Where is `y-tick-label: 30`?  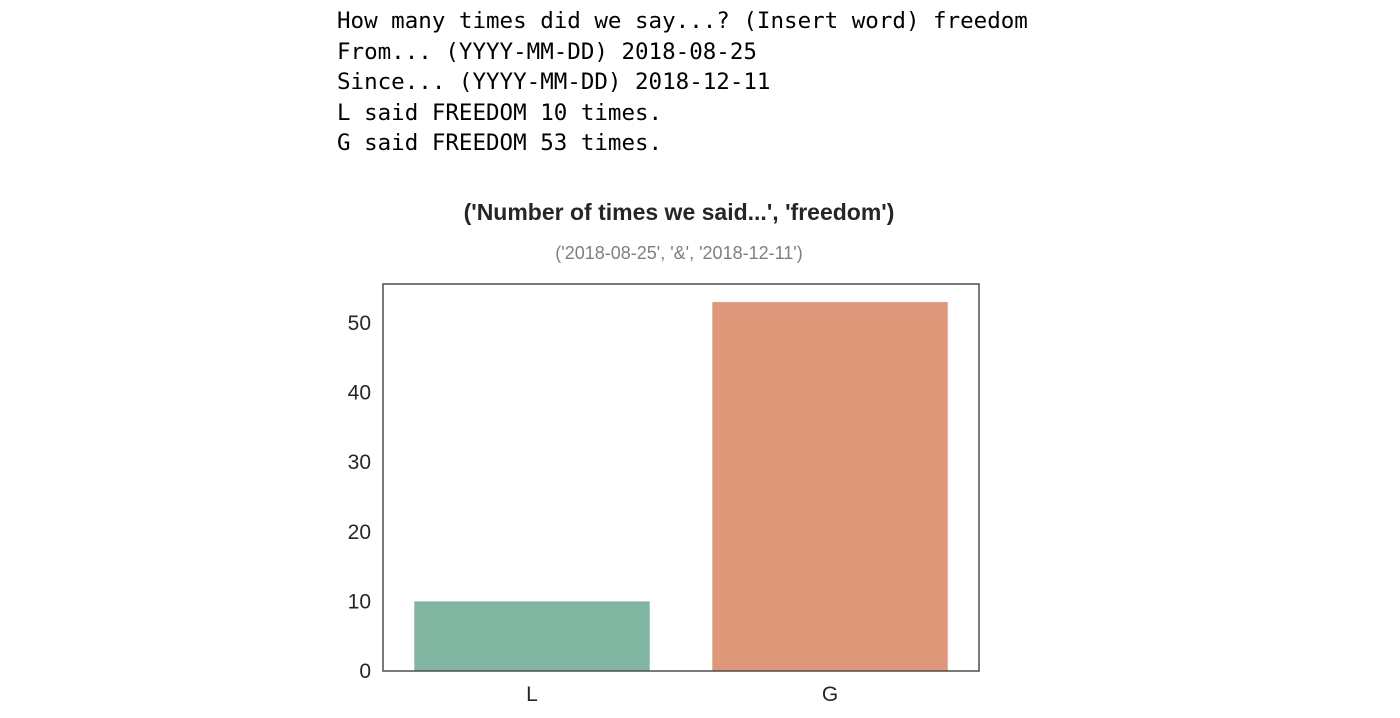 y-tick-label: 30 is located at coordinates (359, 462).